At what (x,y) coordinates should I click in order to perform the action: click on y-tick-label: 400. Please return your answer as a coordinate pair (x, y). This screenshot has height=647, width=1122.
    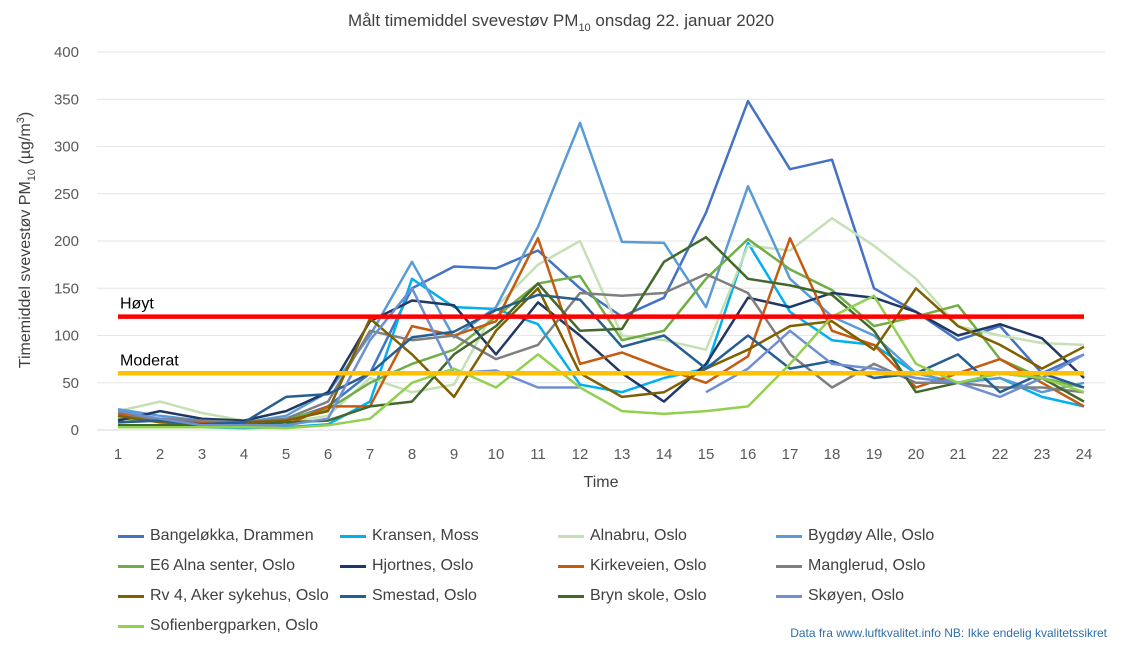
    Looking at the image, I should click on (66, 52).